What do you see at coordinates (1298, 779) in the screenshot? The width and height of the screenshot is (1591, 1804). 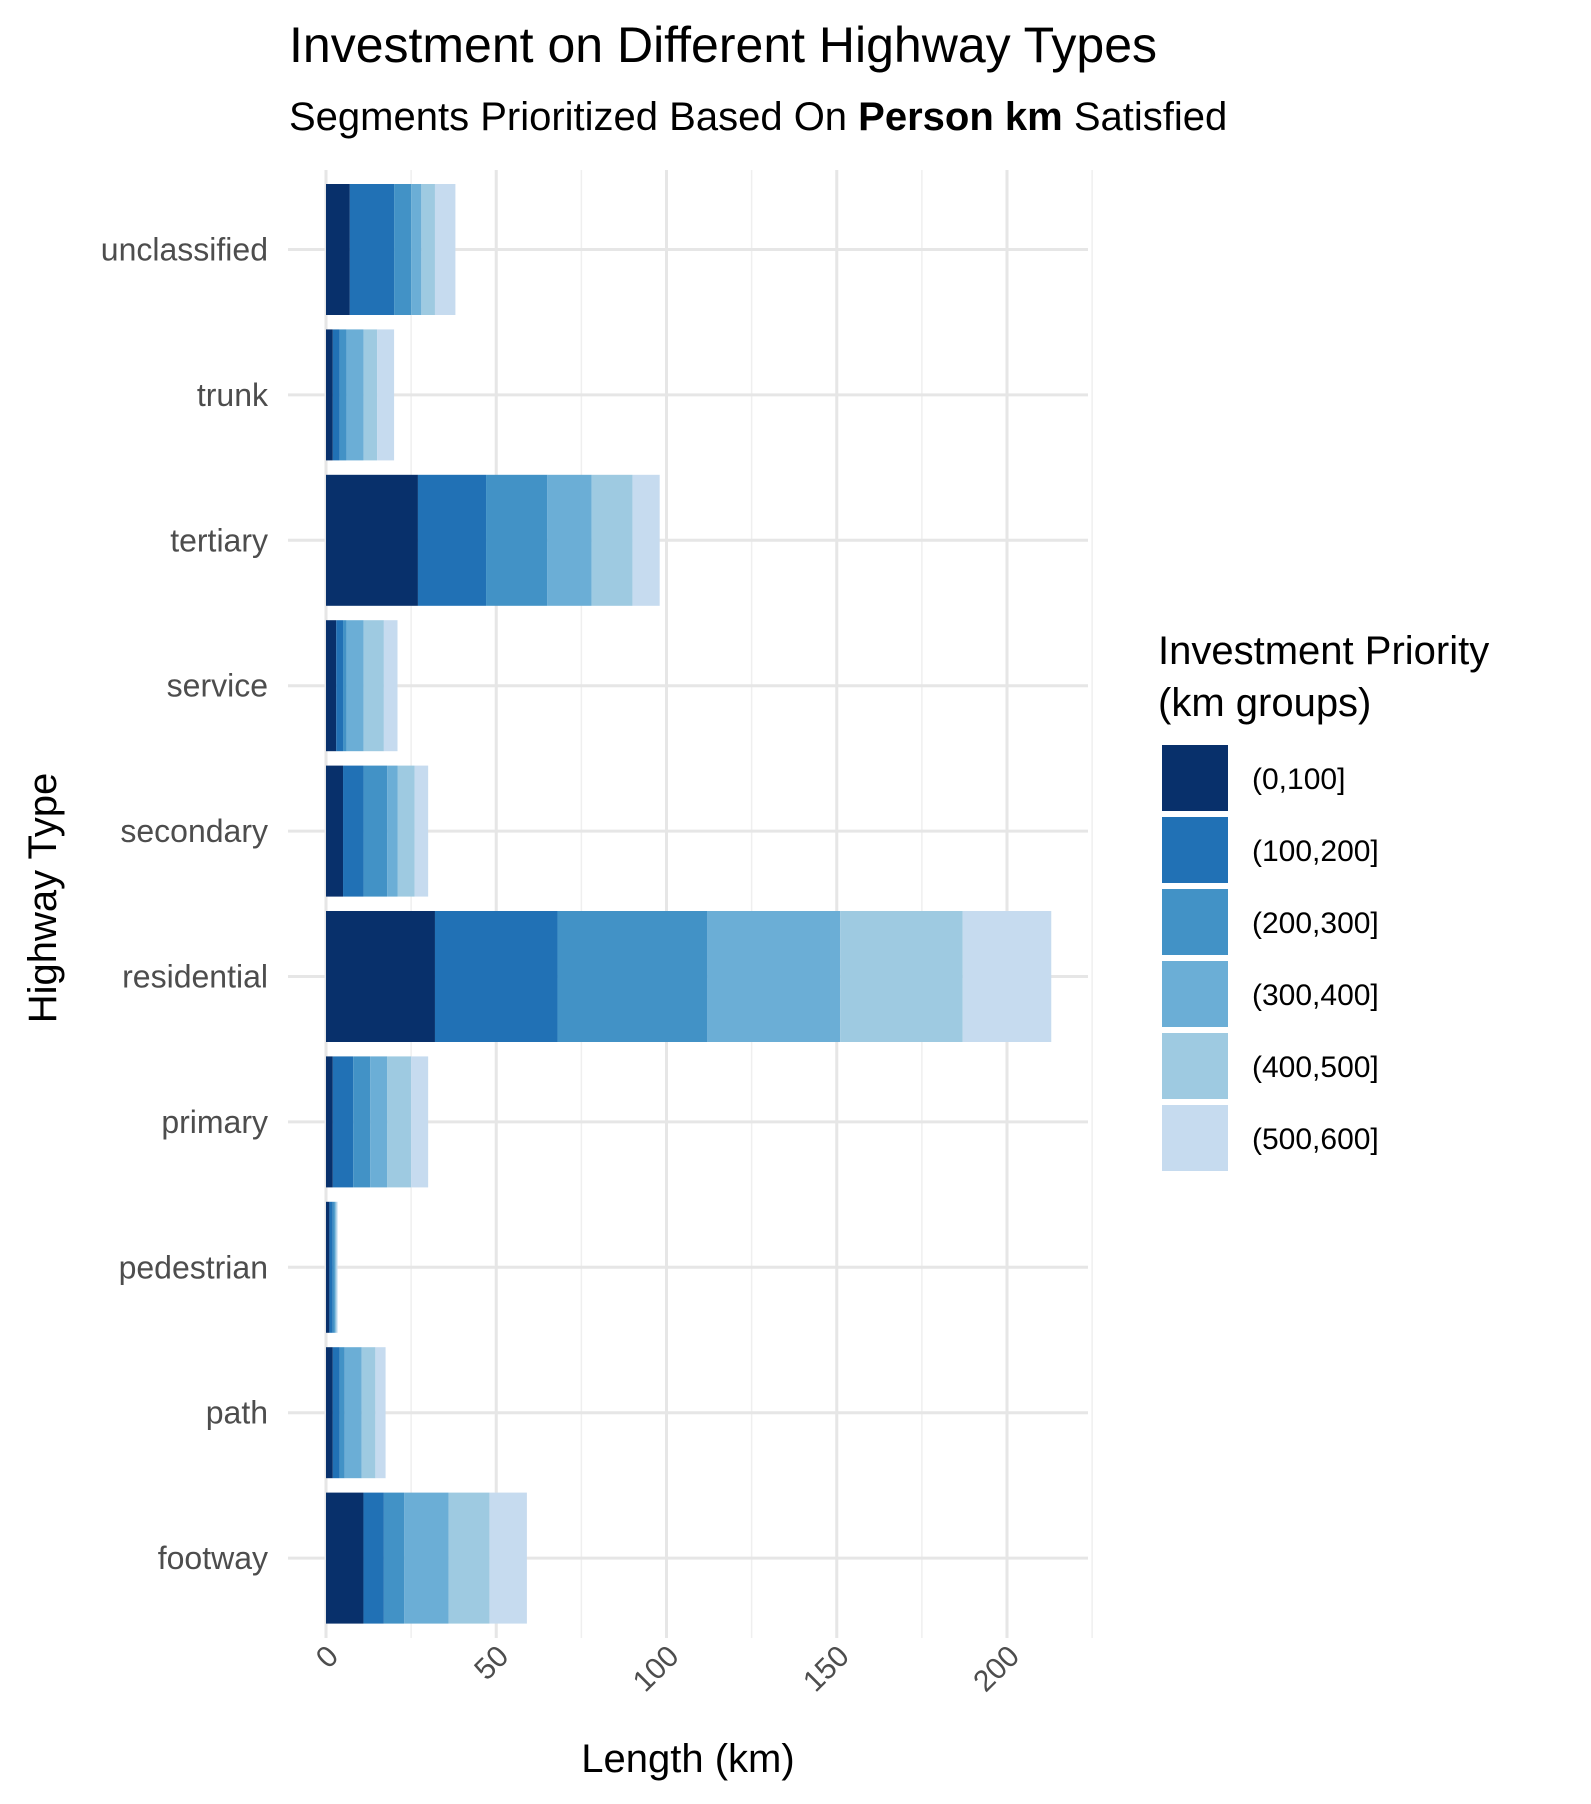 I see `legend-label: (0,100]` at bounding box center [1298, 779].